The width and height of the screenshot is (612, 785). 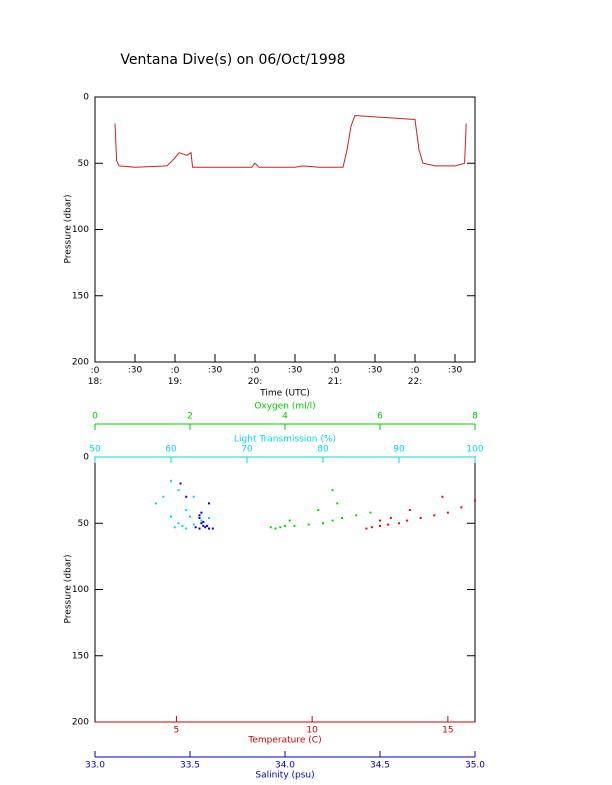 What do you see at coordinates (312, 731) in the screenshot?
I see `x-tick-label: 10` at bounding box center [312, 731].